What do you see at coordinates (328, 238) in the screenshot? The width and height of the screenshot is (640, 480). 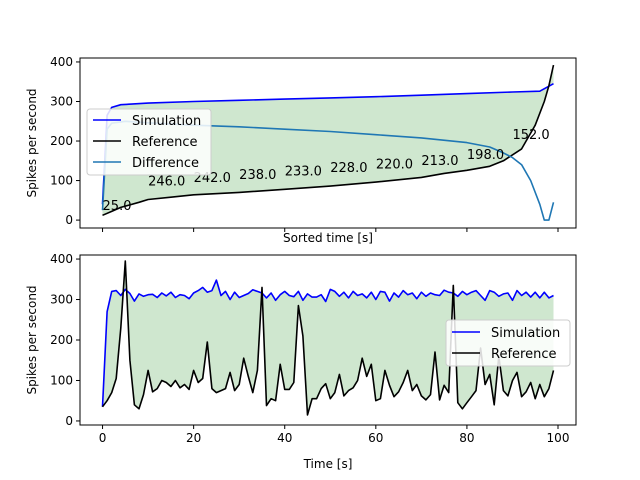 I see `top-x-axis-label: Sorted time [s]` at bounding box center [328, 238].